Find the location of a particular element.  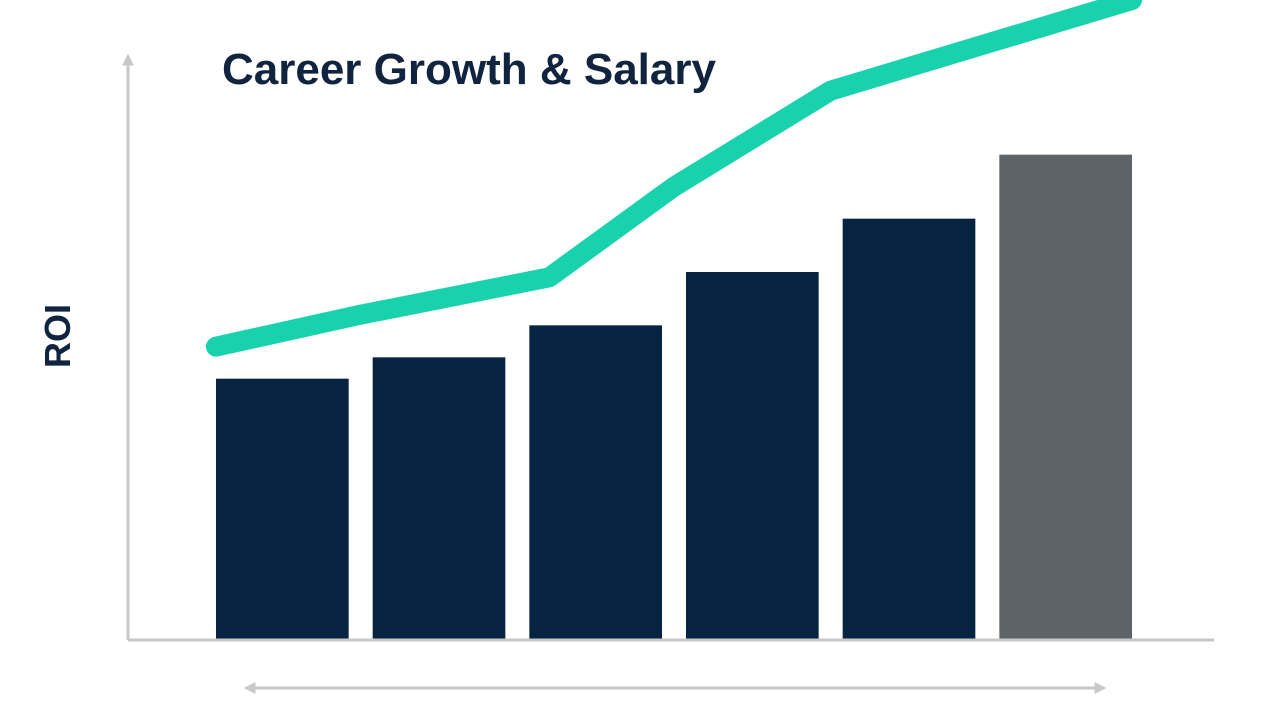

chart-title: Career Growth & Salary is located at coordinates (469, 69).